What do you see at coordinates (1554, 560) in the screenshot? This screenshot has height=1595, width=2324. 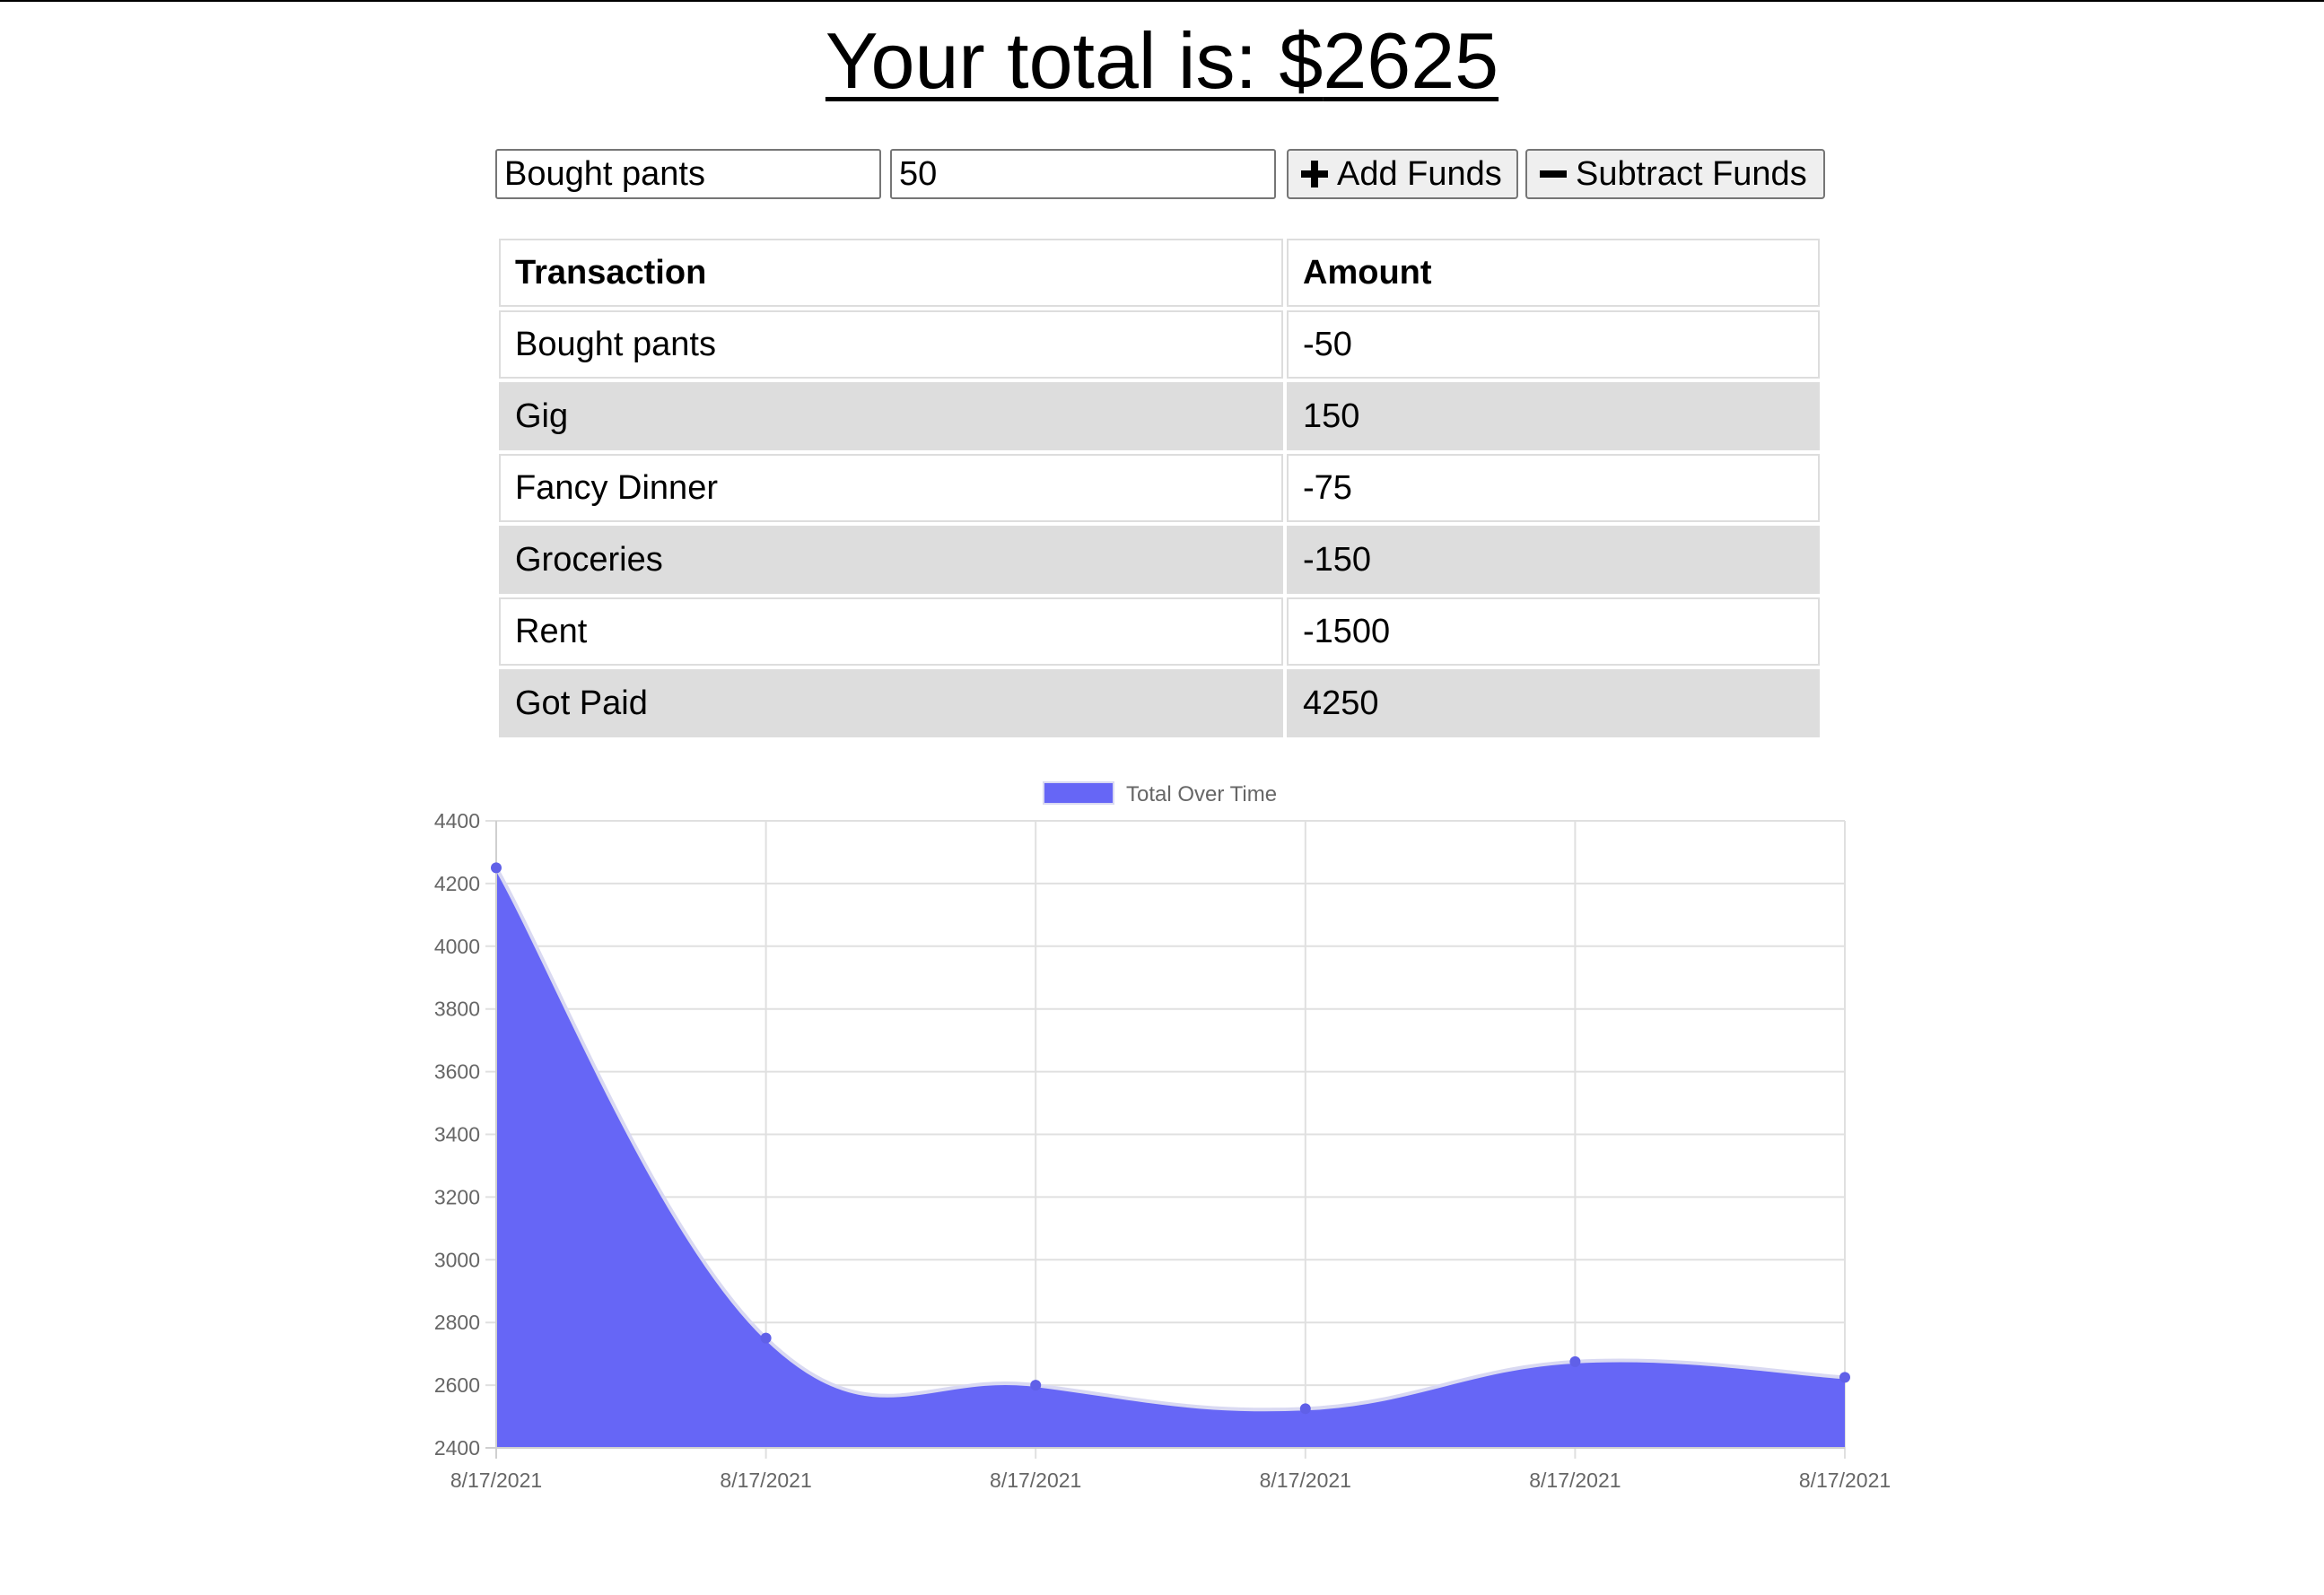 I see `transaction-amount-cell: -150` at bounding box center [1554, 560].